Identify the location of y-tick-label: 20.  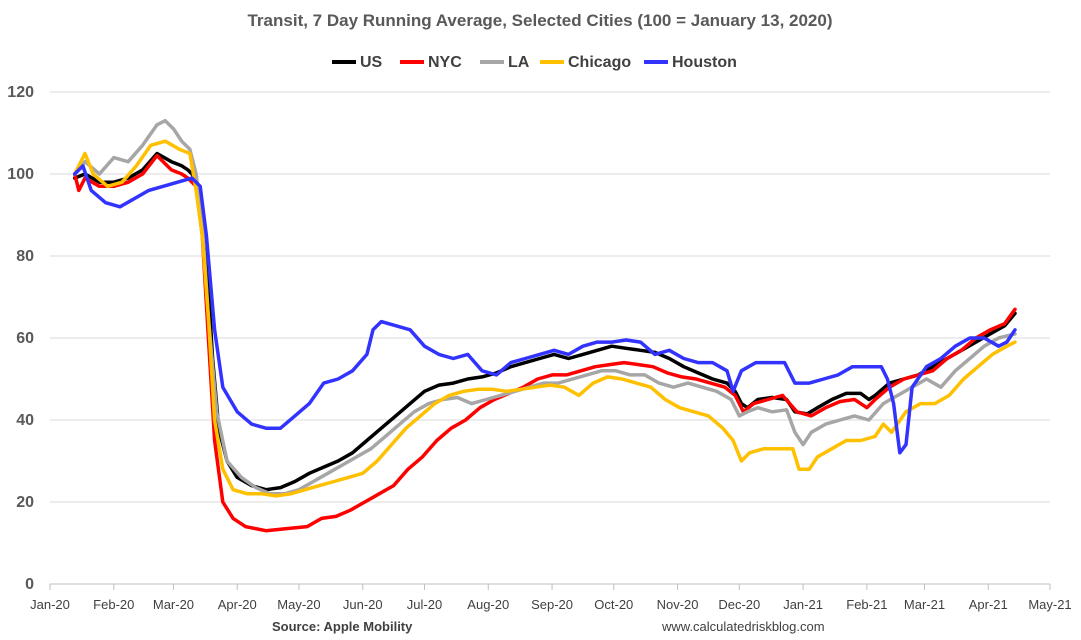
(25, 502).